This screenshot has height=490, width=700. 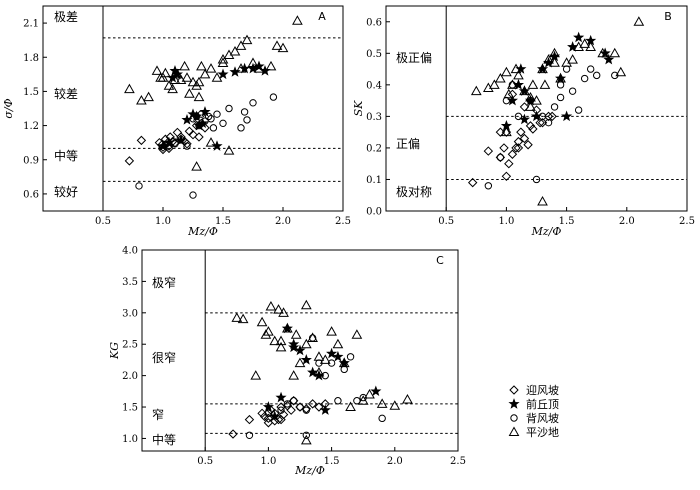 I want to click on zone-label: 极差, so click(x=66, y=17).